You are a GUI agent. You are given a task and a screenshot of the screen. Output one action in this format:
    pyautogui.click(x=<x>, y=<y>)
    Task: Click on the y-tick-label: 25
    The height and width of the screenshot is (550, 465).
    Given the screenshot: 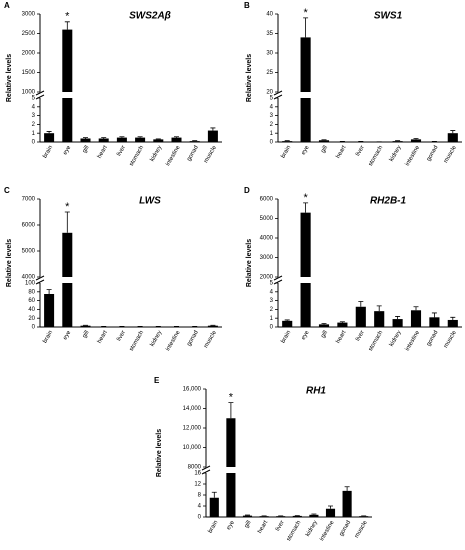 What is the action you would take?
    pyautogui.click(x=269, y=73)
    